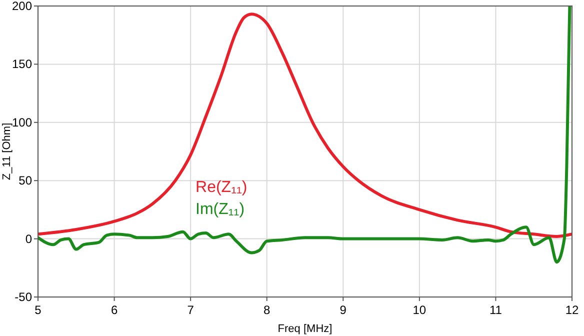 The image size is (584, 336). I want to click on series-label: Re(Z₁₁), so click(222, 187).